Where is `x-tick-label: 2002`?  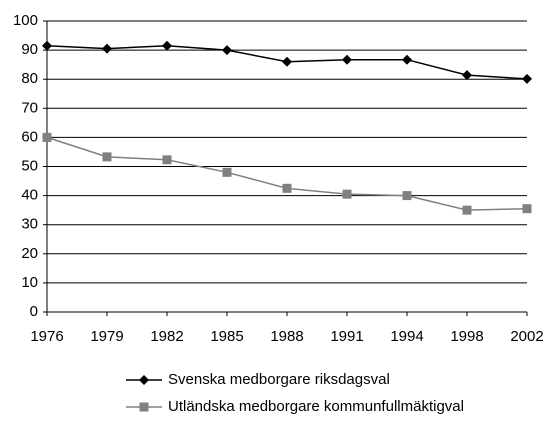 x-tick-label: 2002 is located at coordinates (526, 336).